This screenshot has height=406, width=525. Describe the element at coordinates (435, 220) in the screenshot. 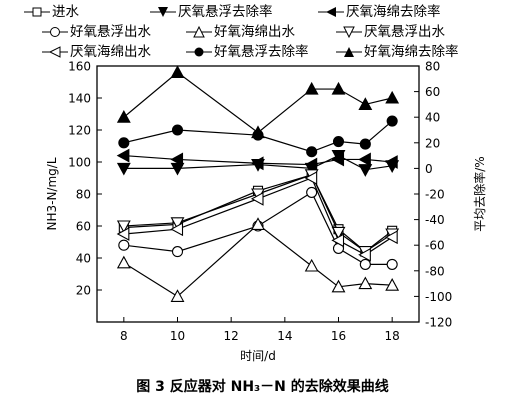

I see `y-right-tick-label: -40` at that location.